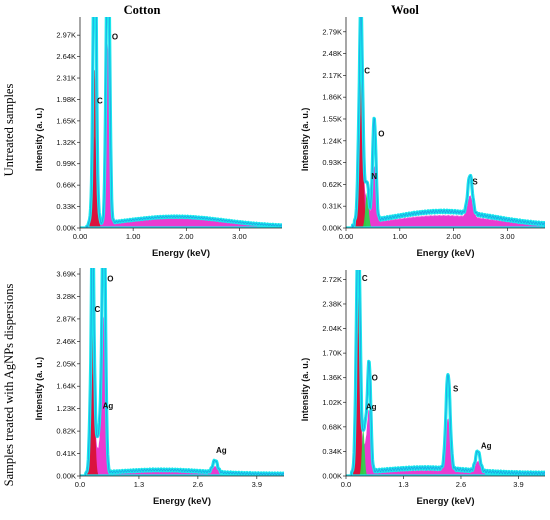 The image size is (550, 520). I want to click on y-tick-label: 2.72K, so click(332, 279).